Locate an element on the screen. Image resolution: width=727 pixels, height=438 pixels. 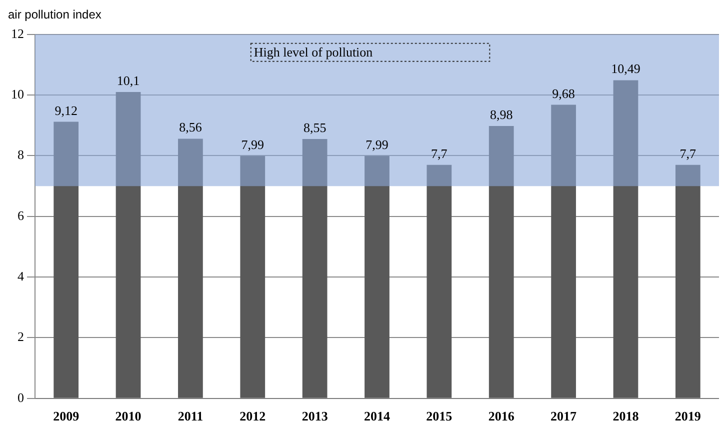
x-tick-label: 2019 is located at coordinates (688, 416).